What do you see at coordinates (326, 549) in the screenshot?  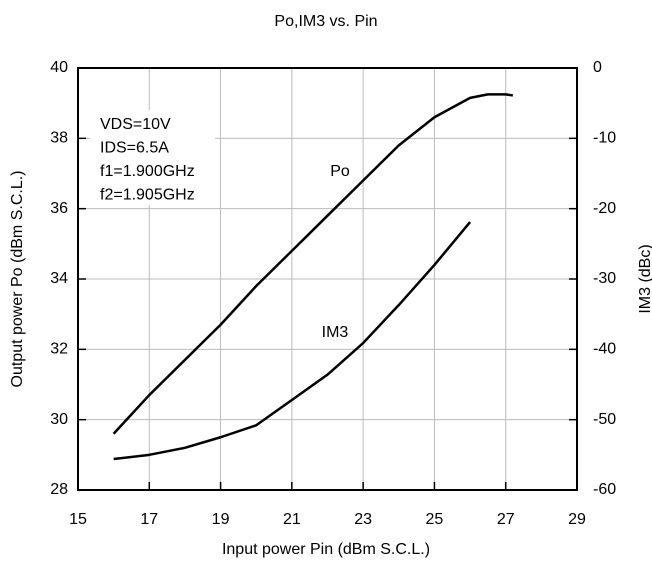 I see `x-axis-label: Input power Pin (dBm S.C.L.)` at bounding box center [326, 549].